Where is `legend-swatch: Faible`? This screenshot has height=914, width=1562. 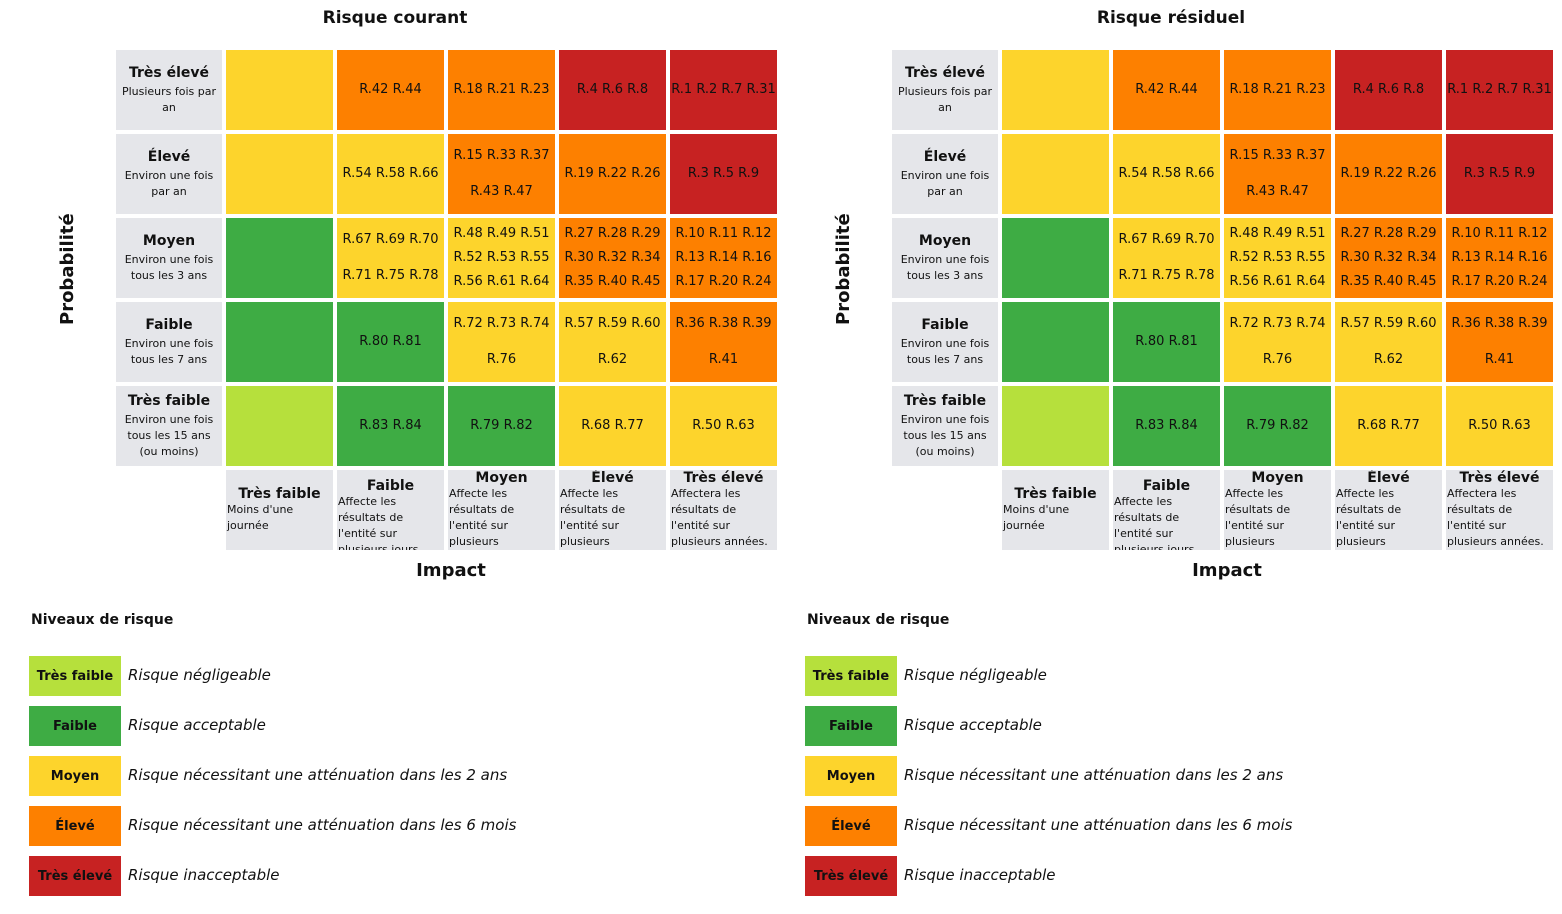 legend-swatch: Faible is located at coordinates (851, 726).